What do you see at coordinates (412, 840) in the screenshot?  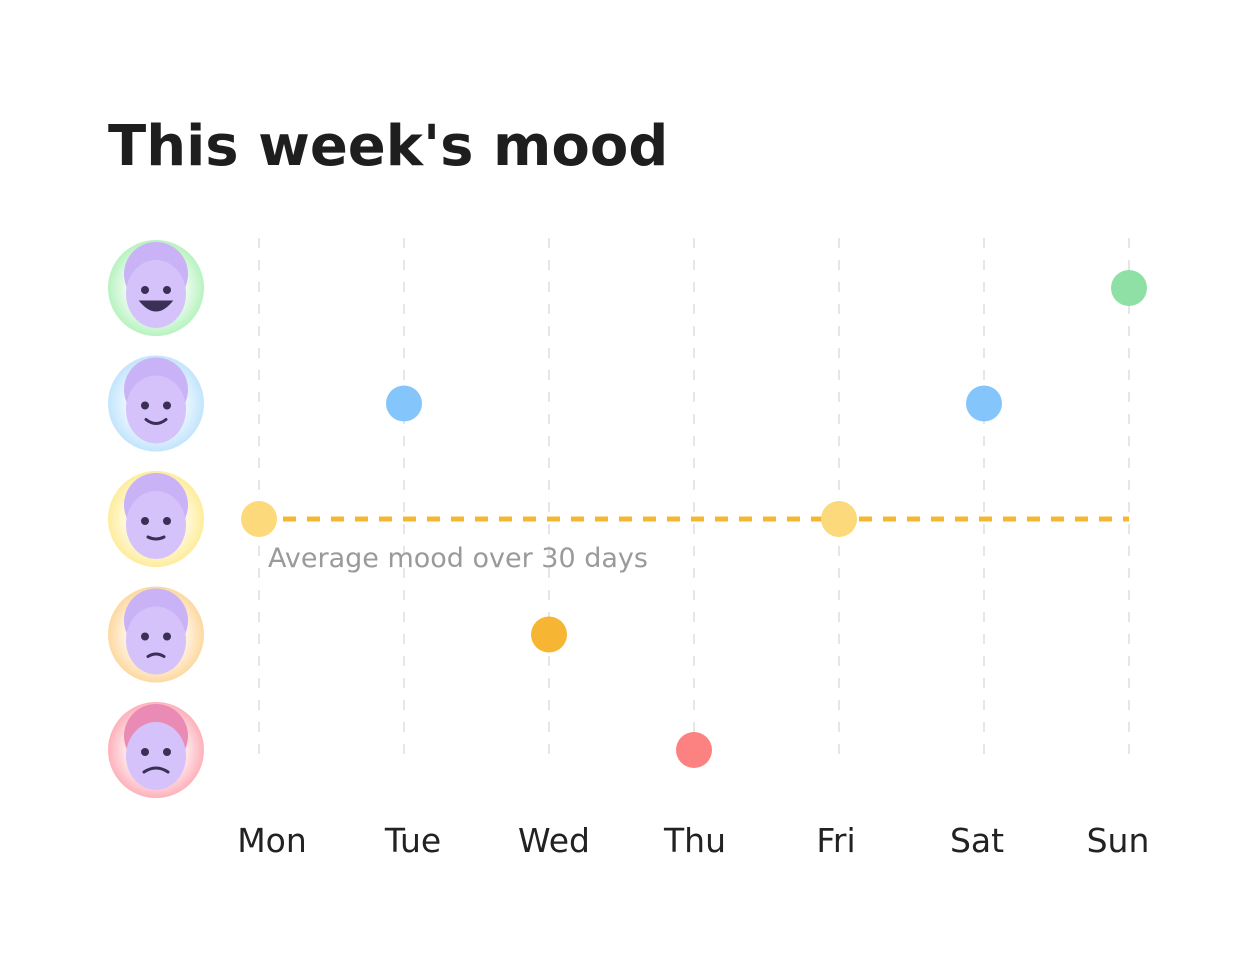 I see `x-tick-label: Tue` at bounding box center [412, 840].